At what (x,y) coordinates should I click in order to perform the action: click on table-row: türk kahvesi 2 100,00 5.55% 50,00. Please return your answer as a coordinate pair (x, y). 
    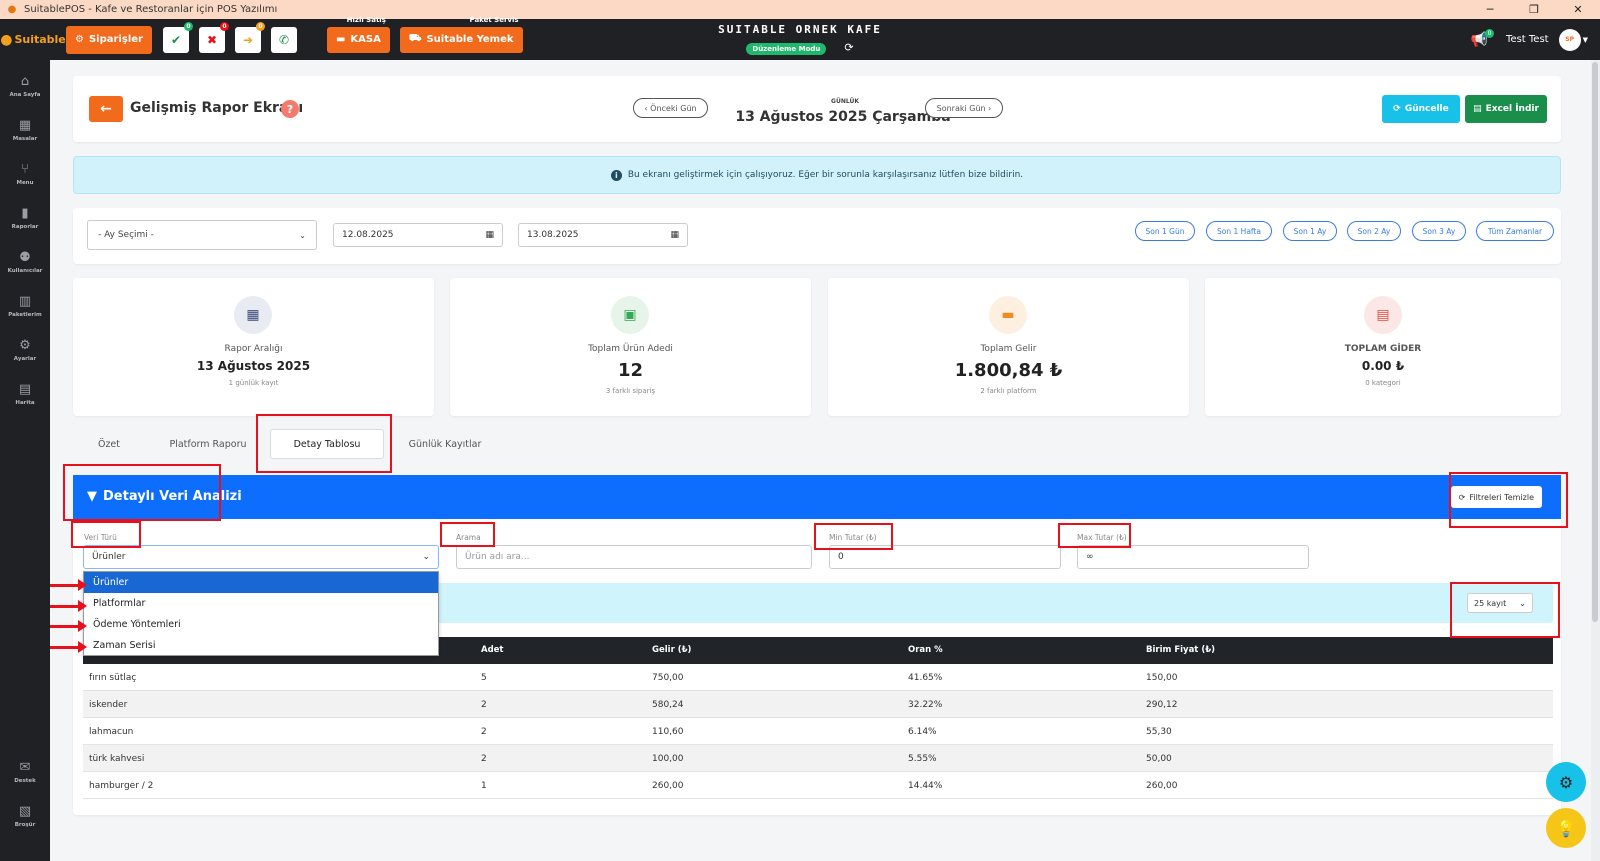
    Looking at the image, I should click on (818, 758).